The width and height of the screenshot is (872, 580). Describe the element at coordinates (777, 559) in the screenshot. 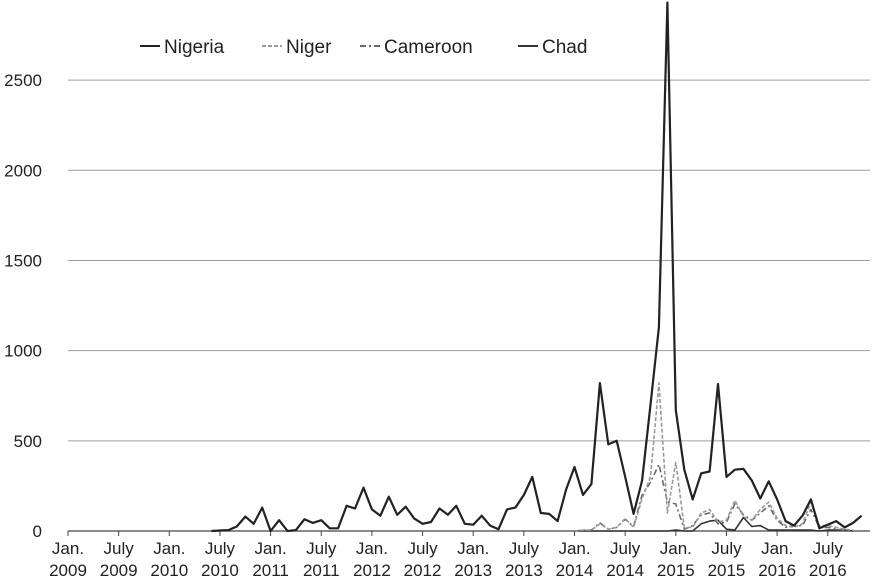

I see `x-tick-label: Jan. 2016` at that location.